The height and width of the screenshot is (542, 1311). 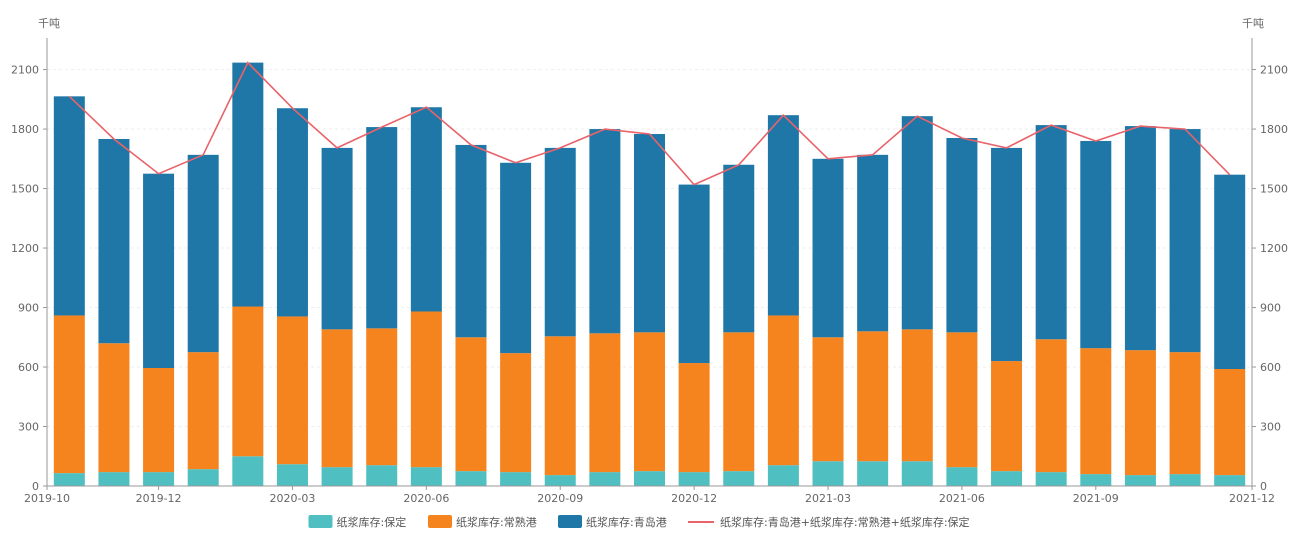 I want to click on bar-2020-07-s2, so click(x=471, y=241).